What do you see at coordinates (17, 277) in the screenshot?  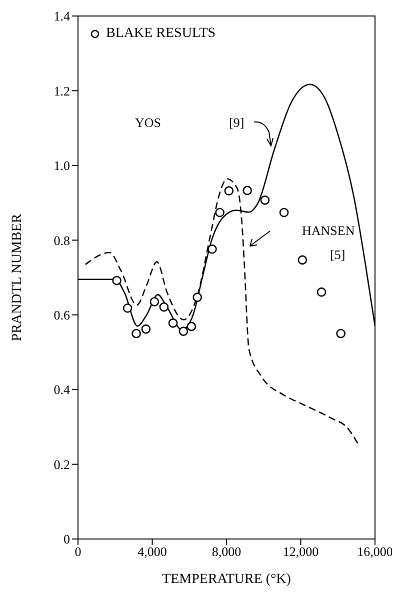 I see `y-axis-title: PRANDTL NUMBER` at bounding box center [17, 277].